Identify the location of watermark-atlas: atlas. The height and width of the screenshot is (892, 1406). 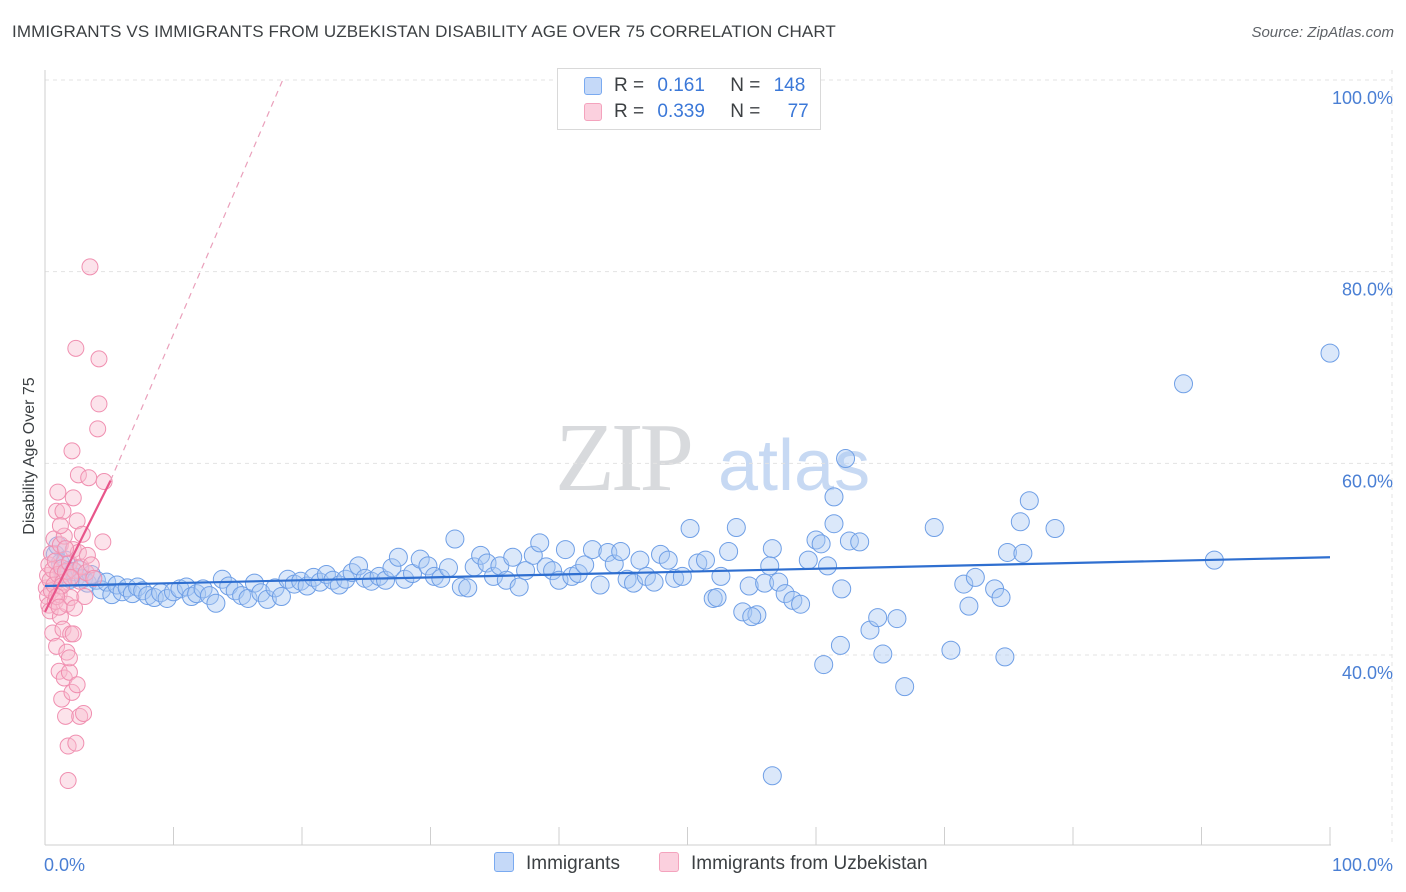
(794, 466).